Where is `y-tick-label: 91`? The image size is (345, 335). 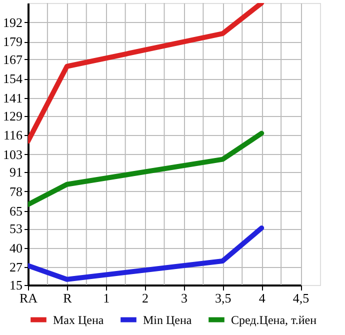 y-tick-label: 91 is located at coordinates (16, 172).